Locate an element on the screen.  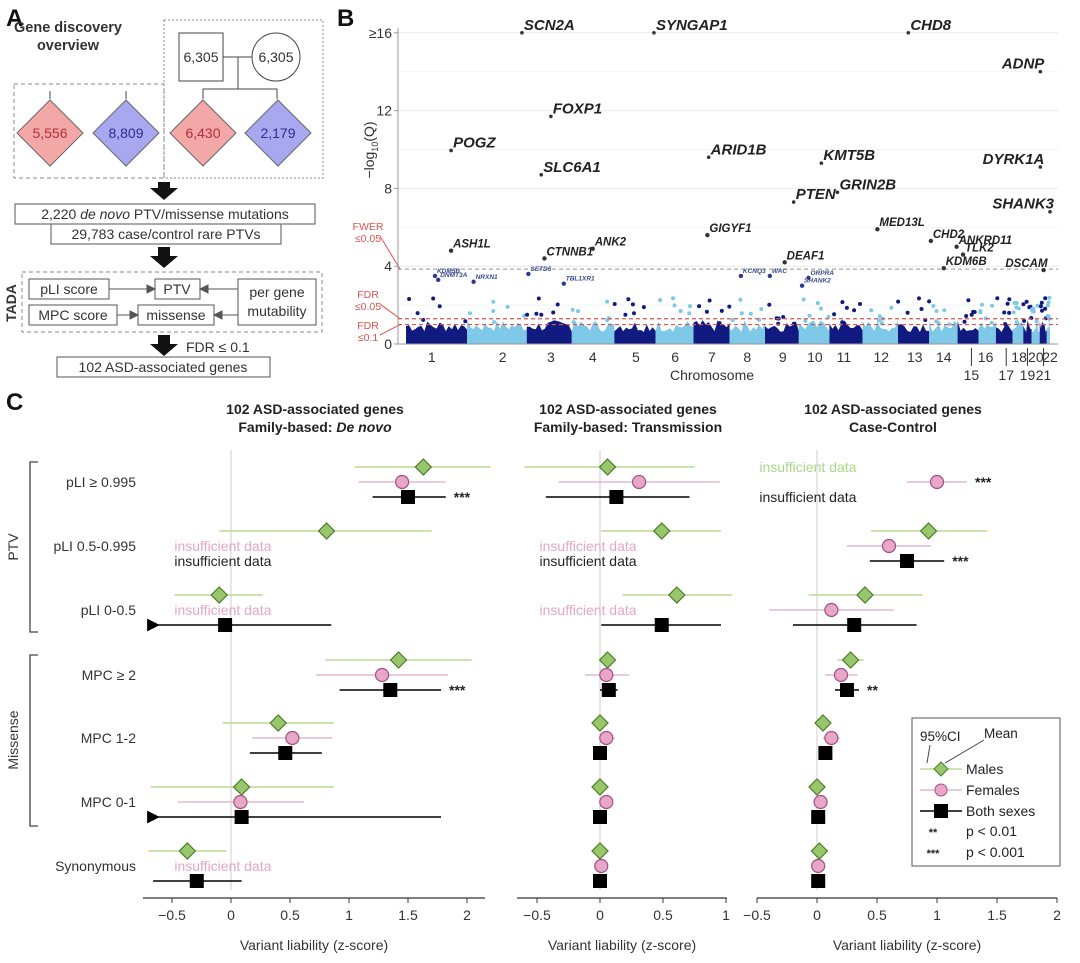
x-tick-label: 0 is located at coordinates (600, 915).